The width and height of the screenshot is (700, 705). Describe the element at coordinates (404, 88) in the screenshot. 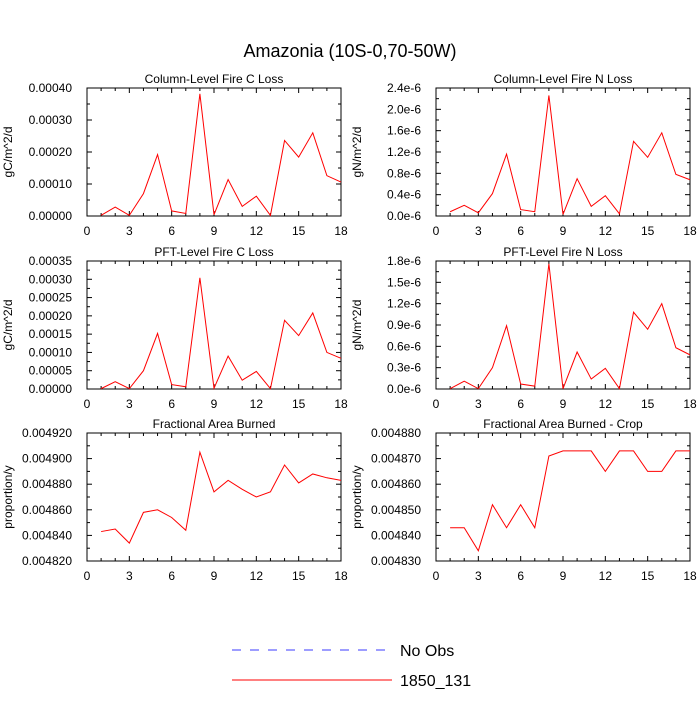

I see `y-tick-label: 2.4e-6` at that location.